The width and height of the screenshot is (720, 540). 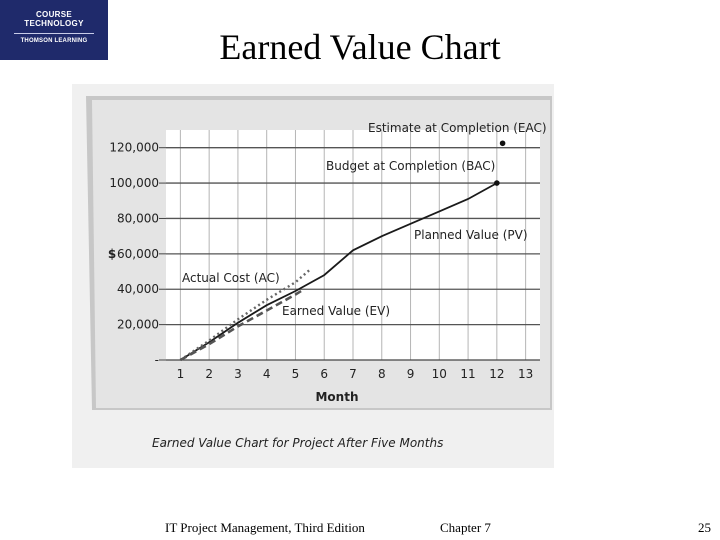 I want to click on y-tick-label: 20,000, so click(x=138, y=325).